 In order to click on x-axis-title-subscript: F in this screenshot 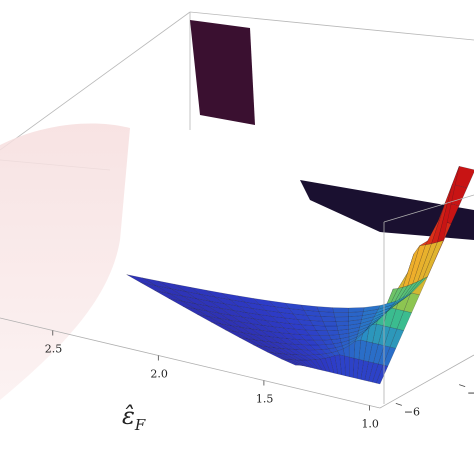, I will do `click(140, 425)`.